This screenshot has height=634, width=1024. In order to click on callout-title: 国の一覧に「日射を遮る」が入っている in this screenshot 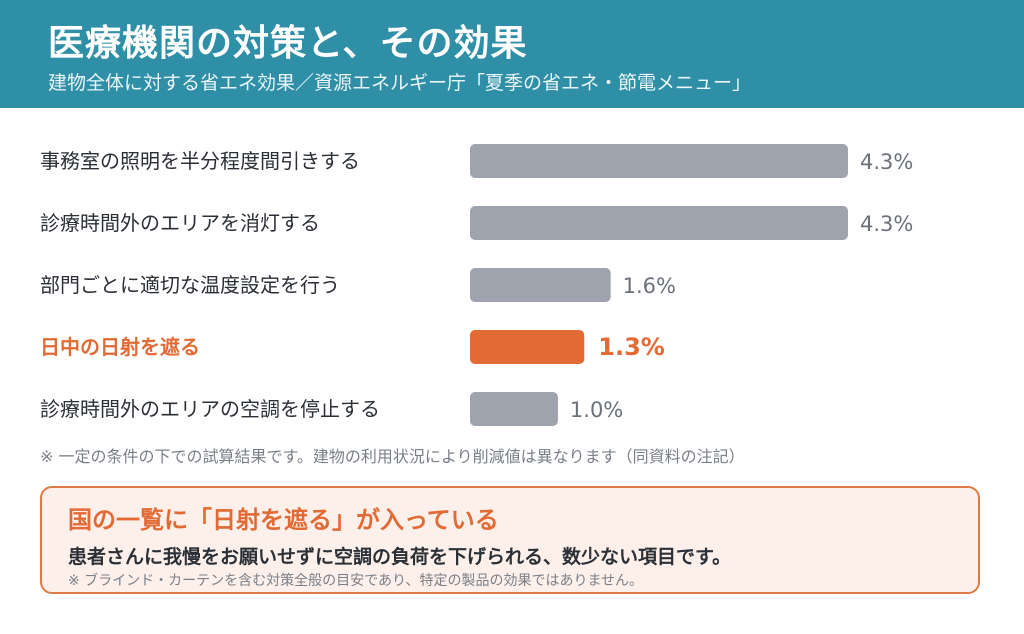, I will do `click(283, 520)`.